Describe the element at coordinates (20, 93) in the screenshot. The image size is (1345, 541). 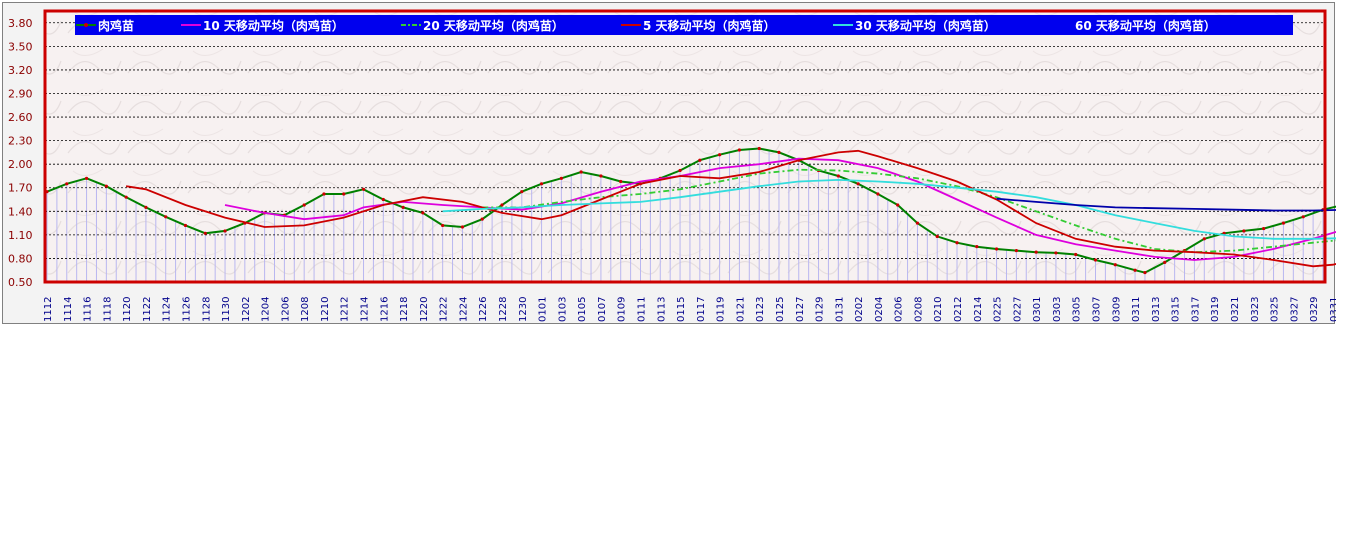
I see `y-tick-label: 2.90` at that location.